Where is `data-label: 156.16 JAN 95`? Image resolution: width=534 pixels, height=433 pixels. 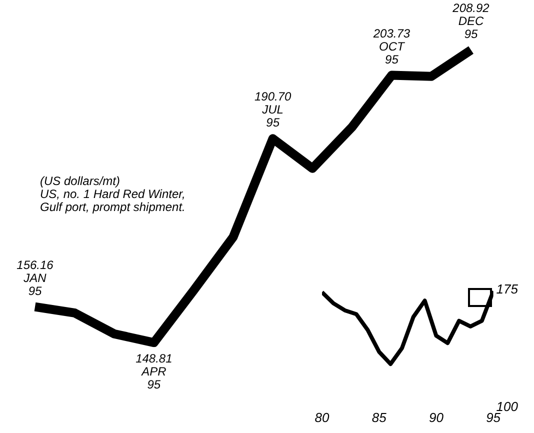 data-label: 156.16 JAN 95 is located at coordinates (35, 278).